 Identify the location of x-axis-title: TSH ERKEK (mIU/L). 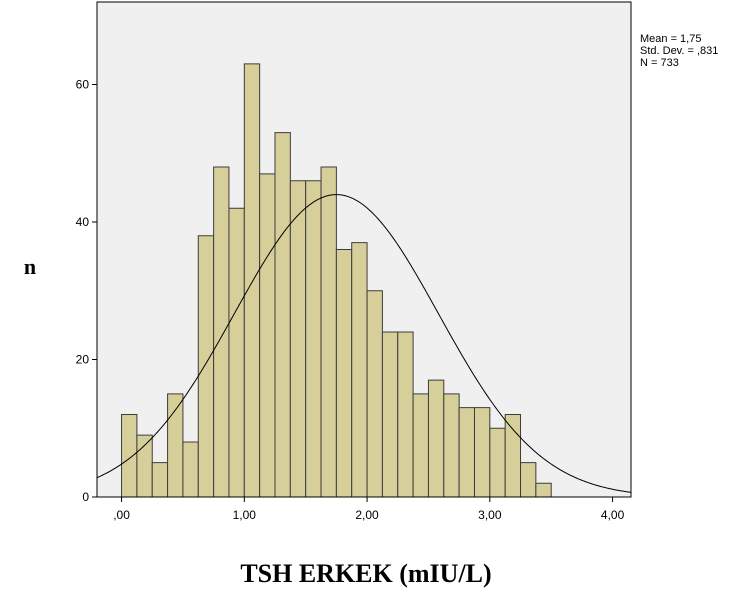
(365, 573).